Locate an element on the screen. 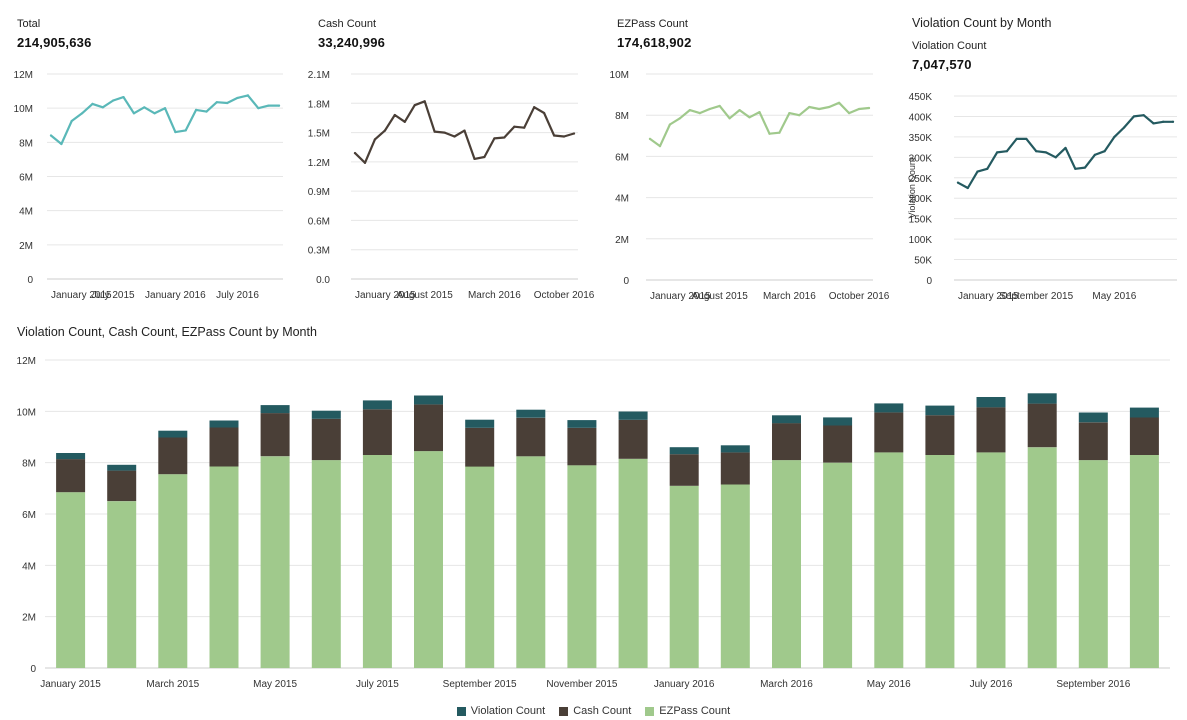 This screenshot has width=1187, height=720. cash-count-value: 33,240,996 is located at coordinates (352, 42).